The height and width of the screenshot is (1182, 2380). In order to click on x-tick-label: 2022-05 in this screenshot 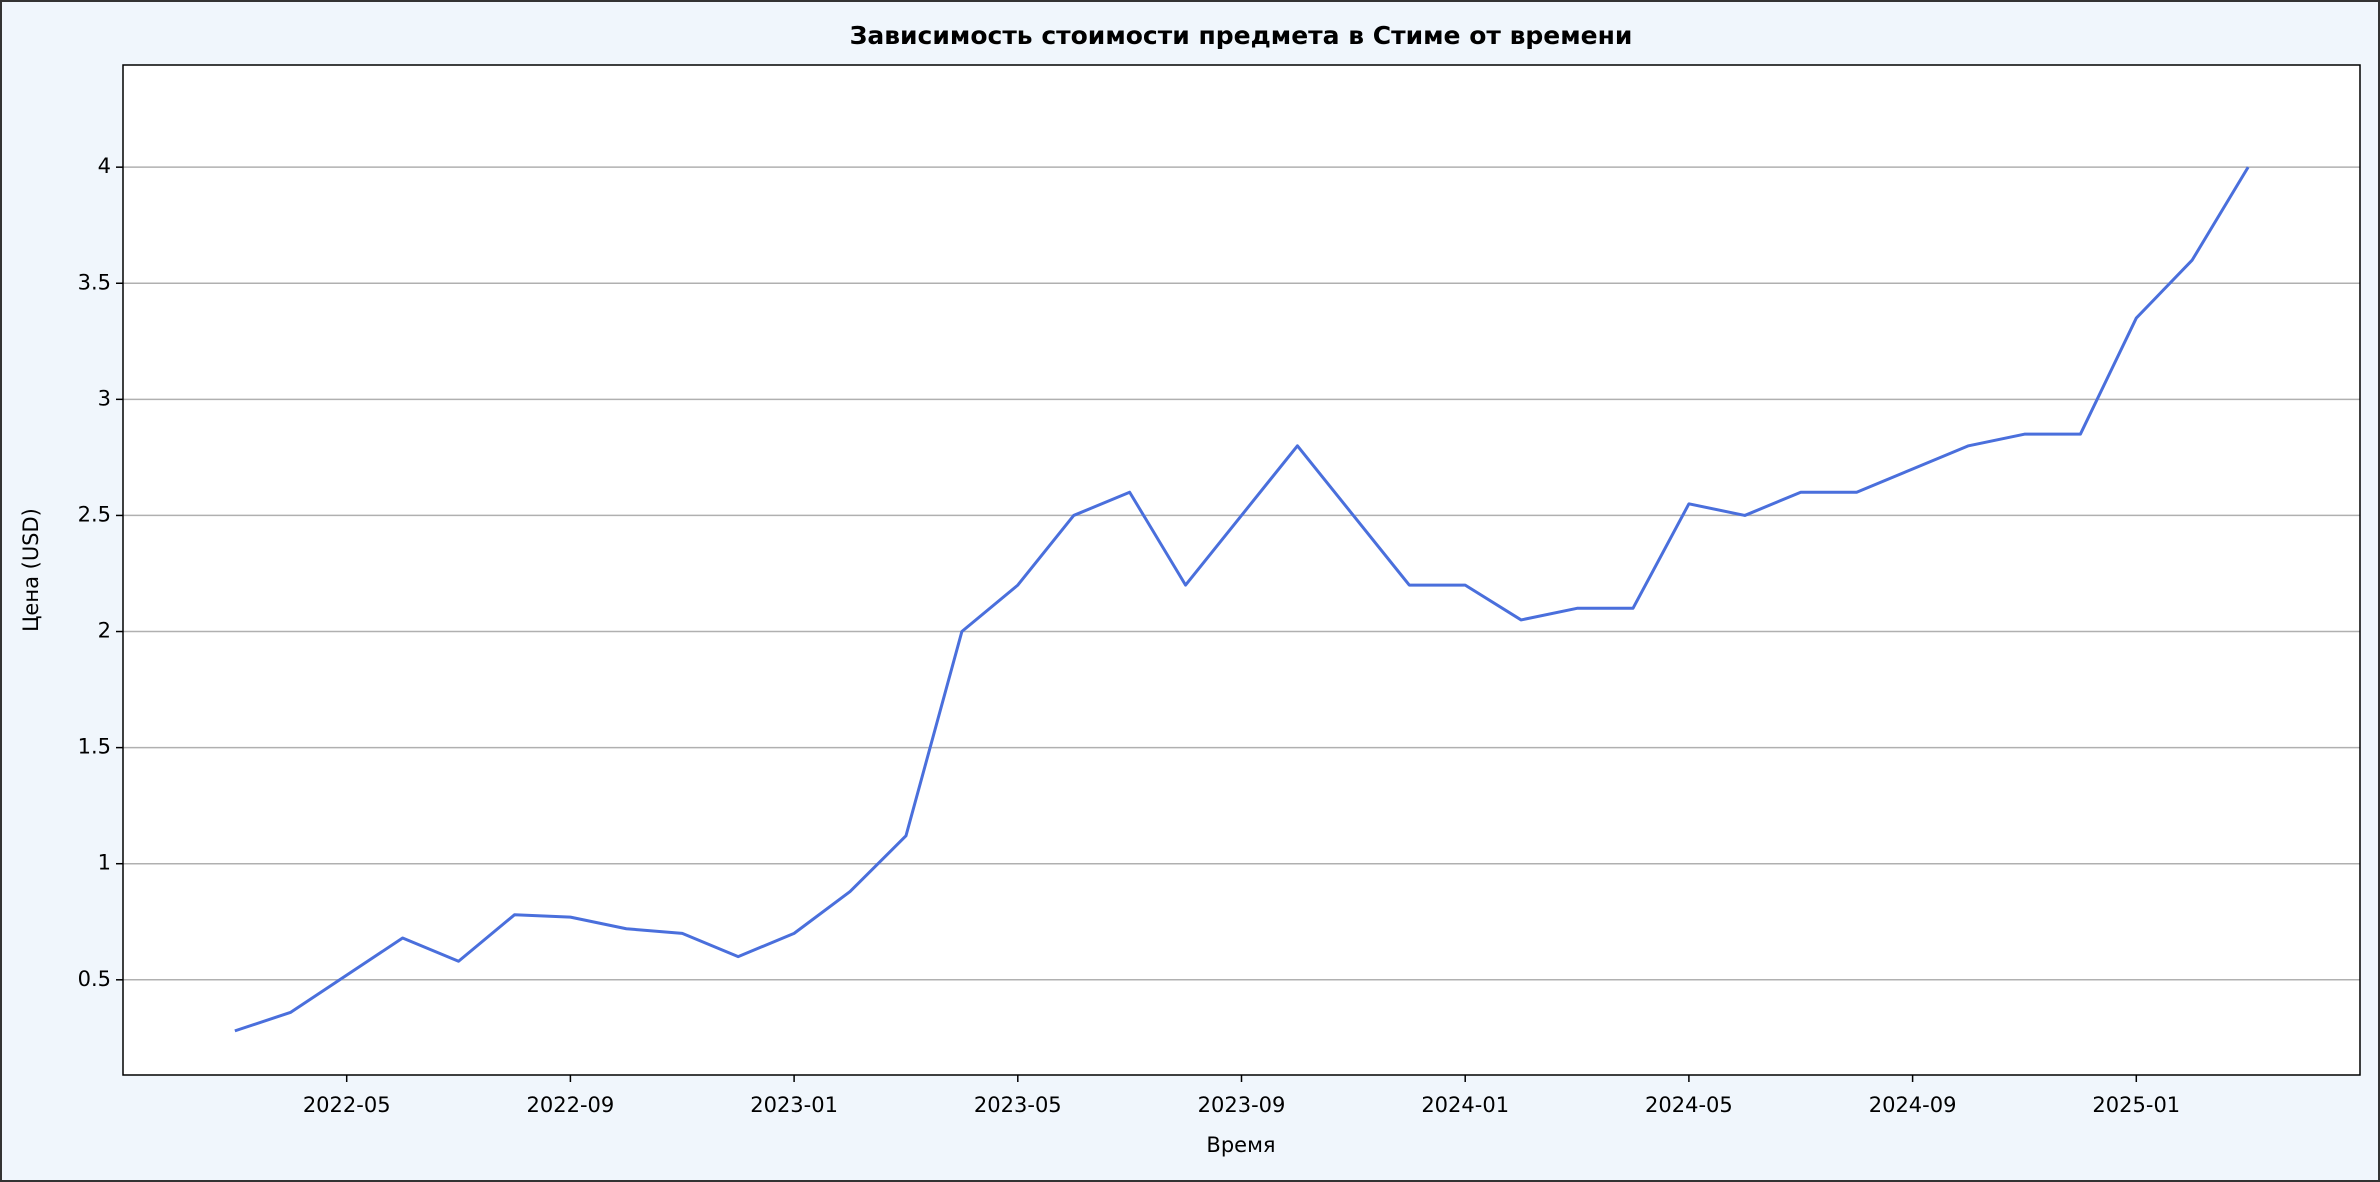, I will do `click(347, 1105)`.